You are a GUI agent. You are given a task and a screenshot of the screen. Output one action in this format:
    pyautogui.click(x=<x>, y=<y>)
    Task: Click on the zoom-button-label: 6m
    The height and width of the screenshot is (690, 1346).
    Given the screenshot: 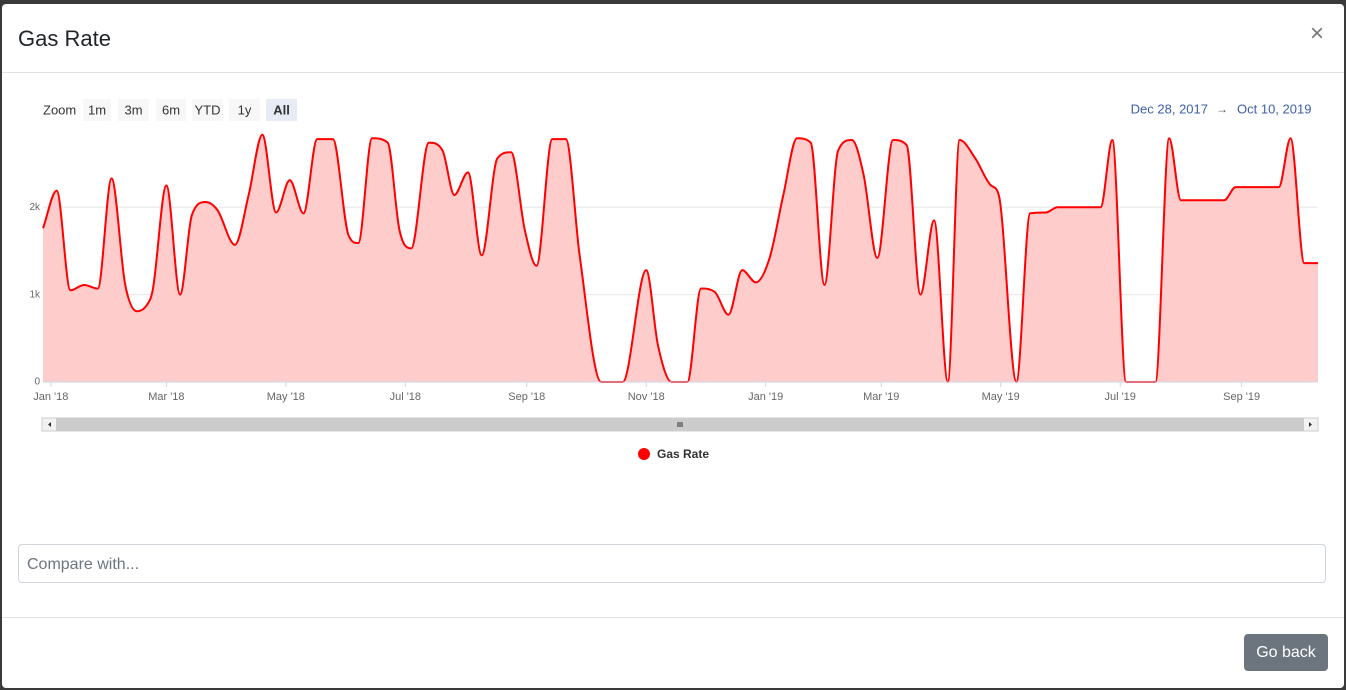 What is the action you would take?
    pyautogui.click(x=171, y=109)
    